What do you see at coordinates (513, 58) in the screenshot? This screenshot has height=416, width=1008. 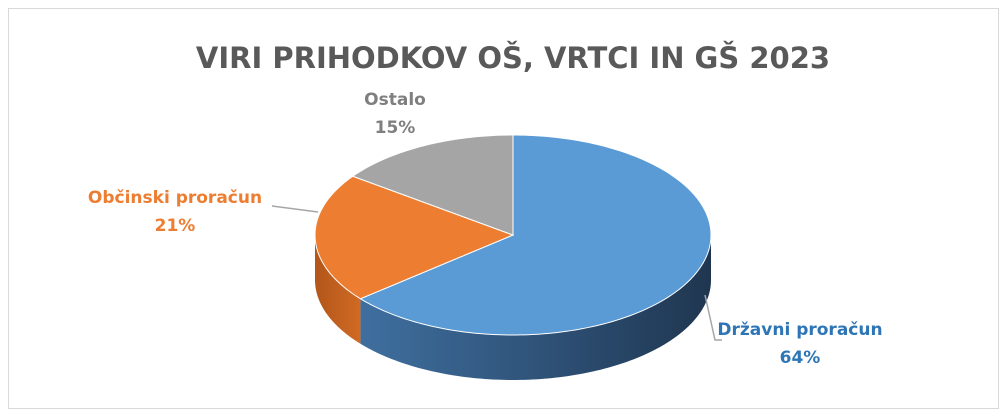 I see `chart-title: VIRI PRIHODKOV OŠ, VRTCI IN GŠ 2023` at bounding box center [513, 58].